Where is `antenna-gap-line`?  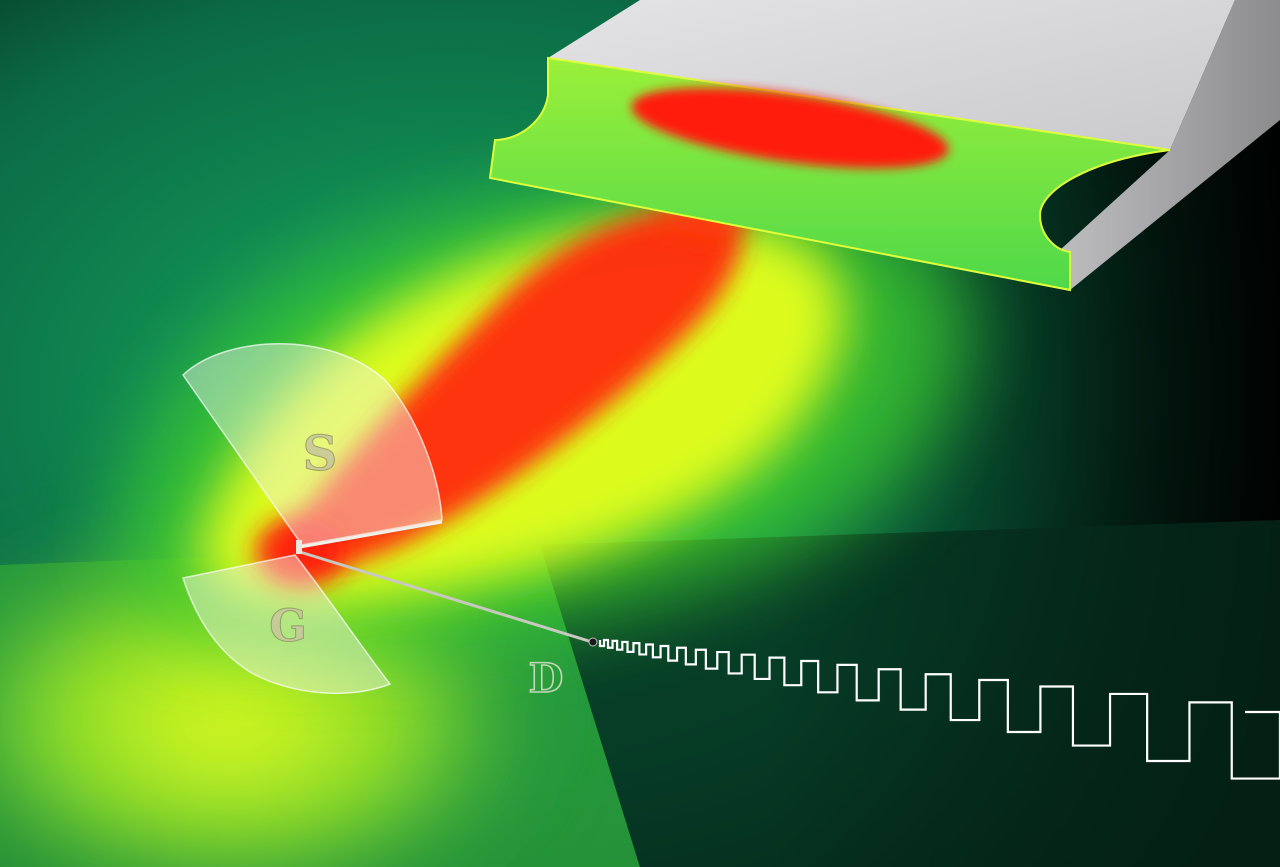 antenna-gap-line is located at coordinates (371, 534).